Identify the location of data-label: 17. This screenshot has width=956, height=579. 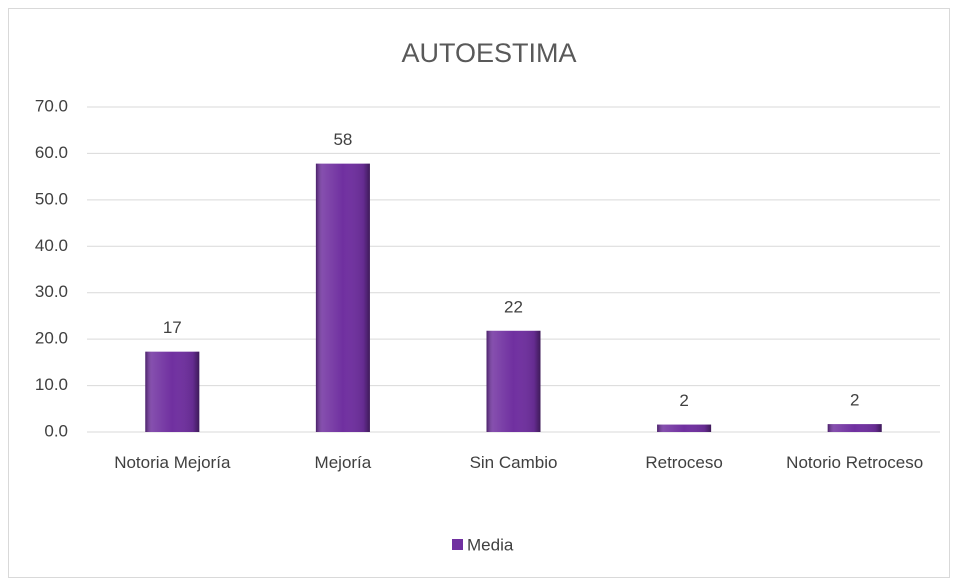
(172, 327).